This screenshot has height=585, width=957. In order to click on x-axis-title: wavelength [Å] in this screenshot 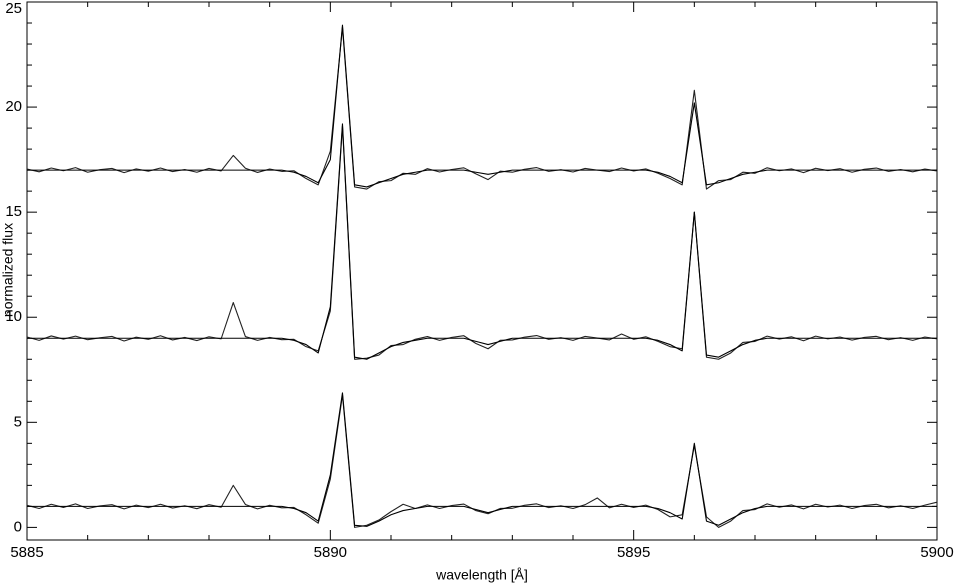, I will do `click(481, 575)`.